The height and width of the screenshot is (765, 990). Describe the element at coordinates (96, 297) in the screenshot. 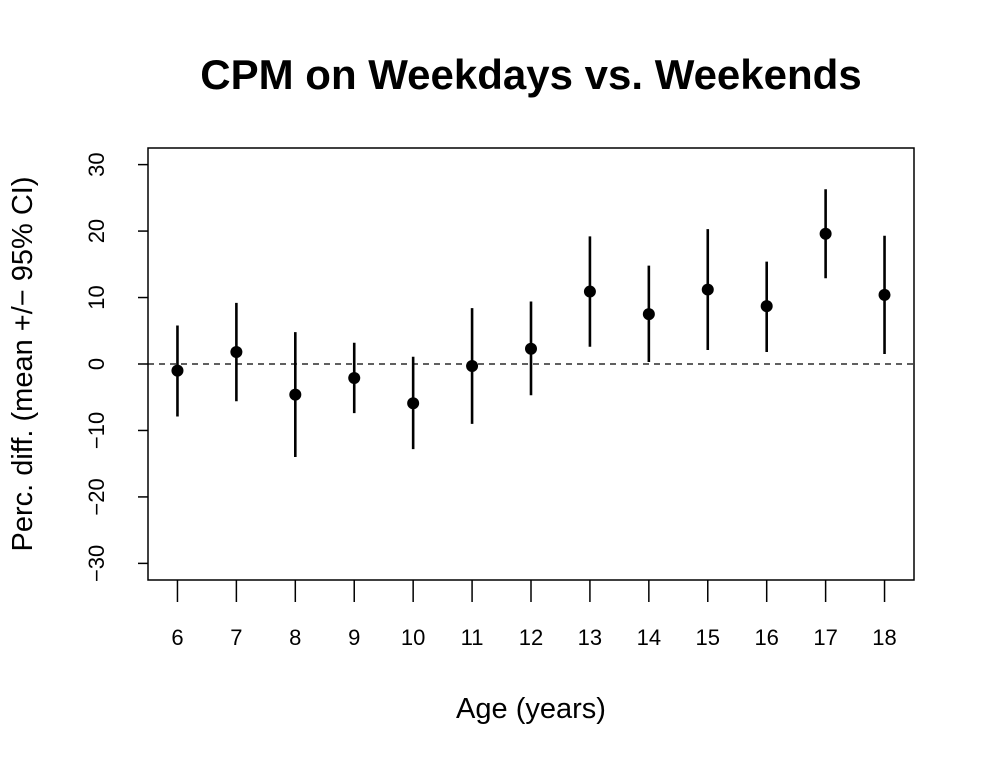

I see `y-tick-label: 10` at that location.